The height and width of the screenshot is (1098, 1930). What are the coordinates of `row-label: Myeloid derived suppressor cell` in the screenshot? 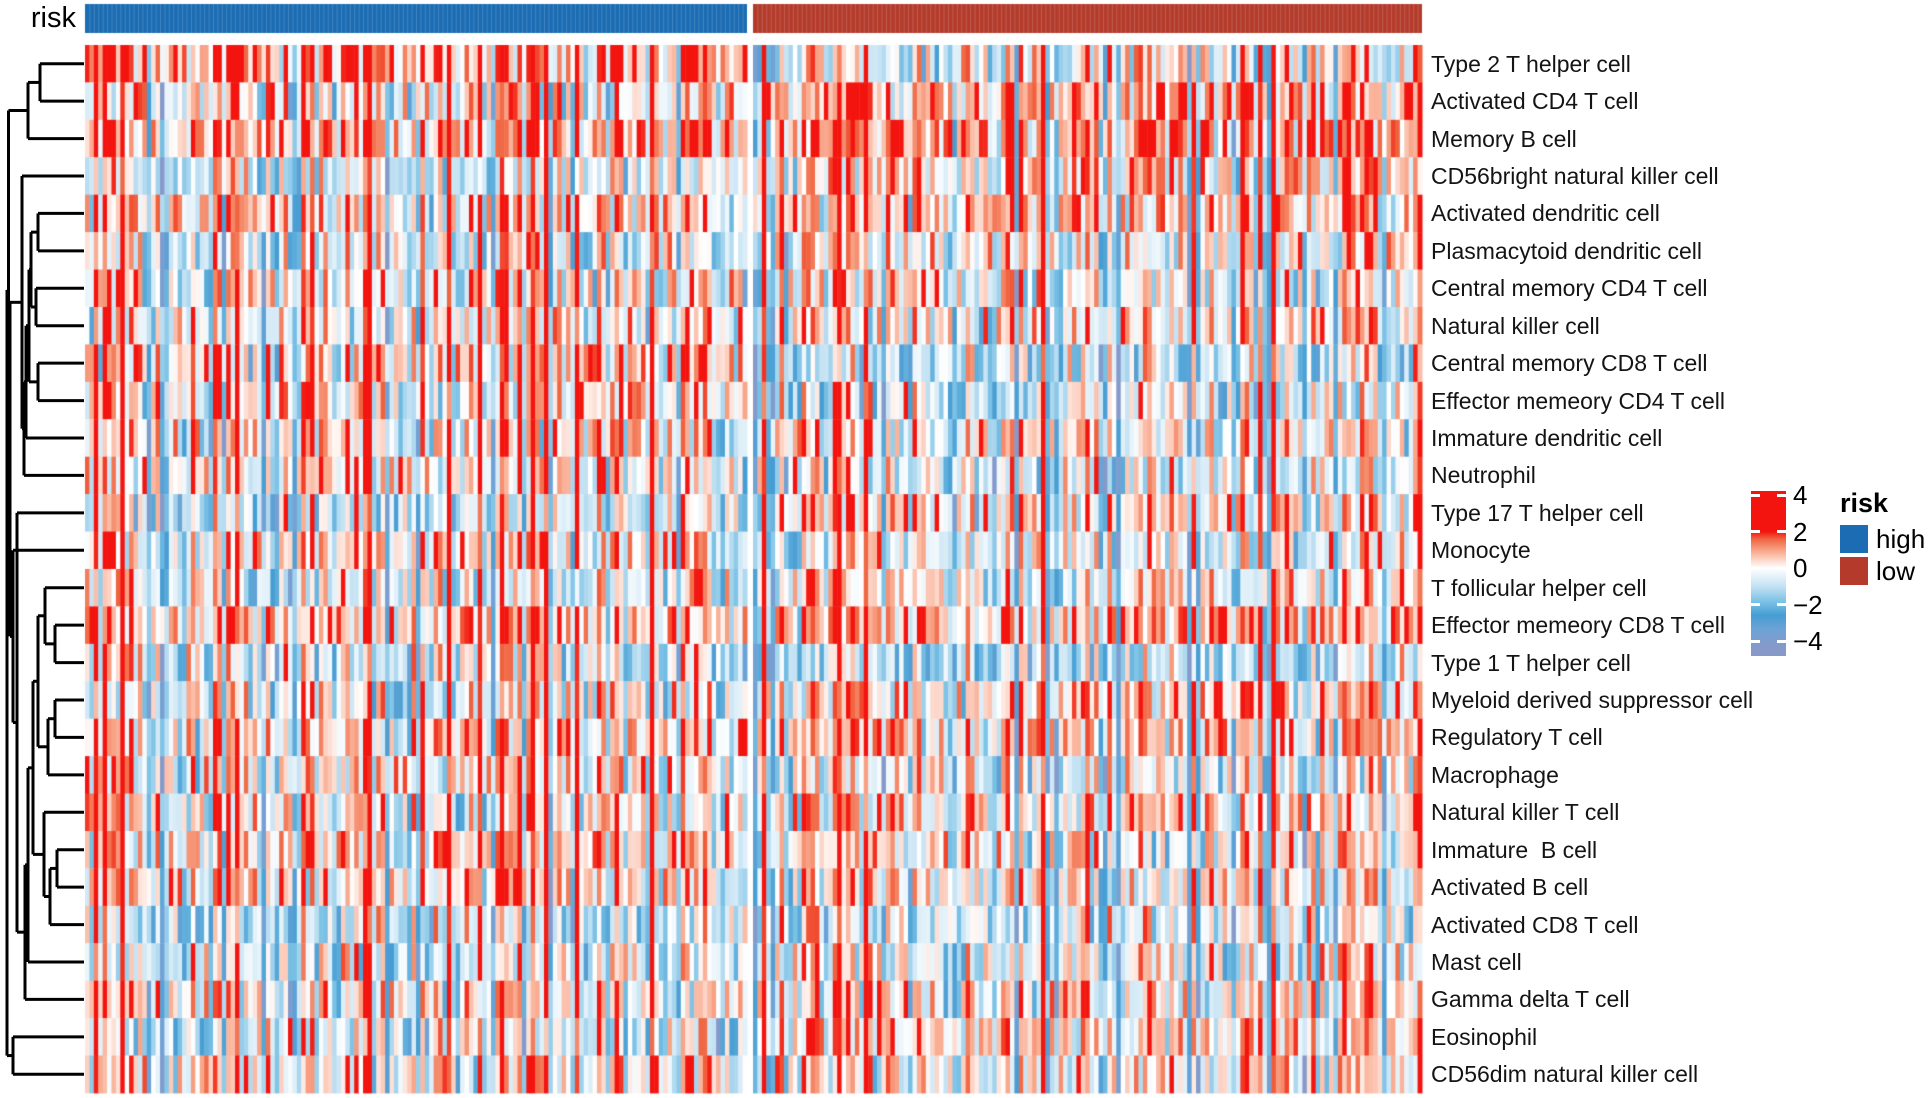 It's located at (1592, 700).